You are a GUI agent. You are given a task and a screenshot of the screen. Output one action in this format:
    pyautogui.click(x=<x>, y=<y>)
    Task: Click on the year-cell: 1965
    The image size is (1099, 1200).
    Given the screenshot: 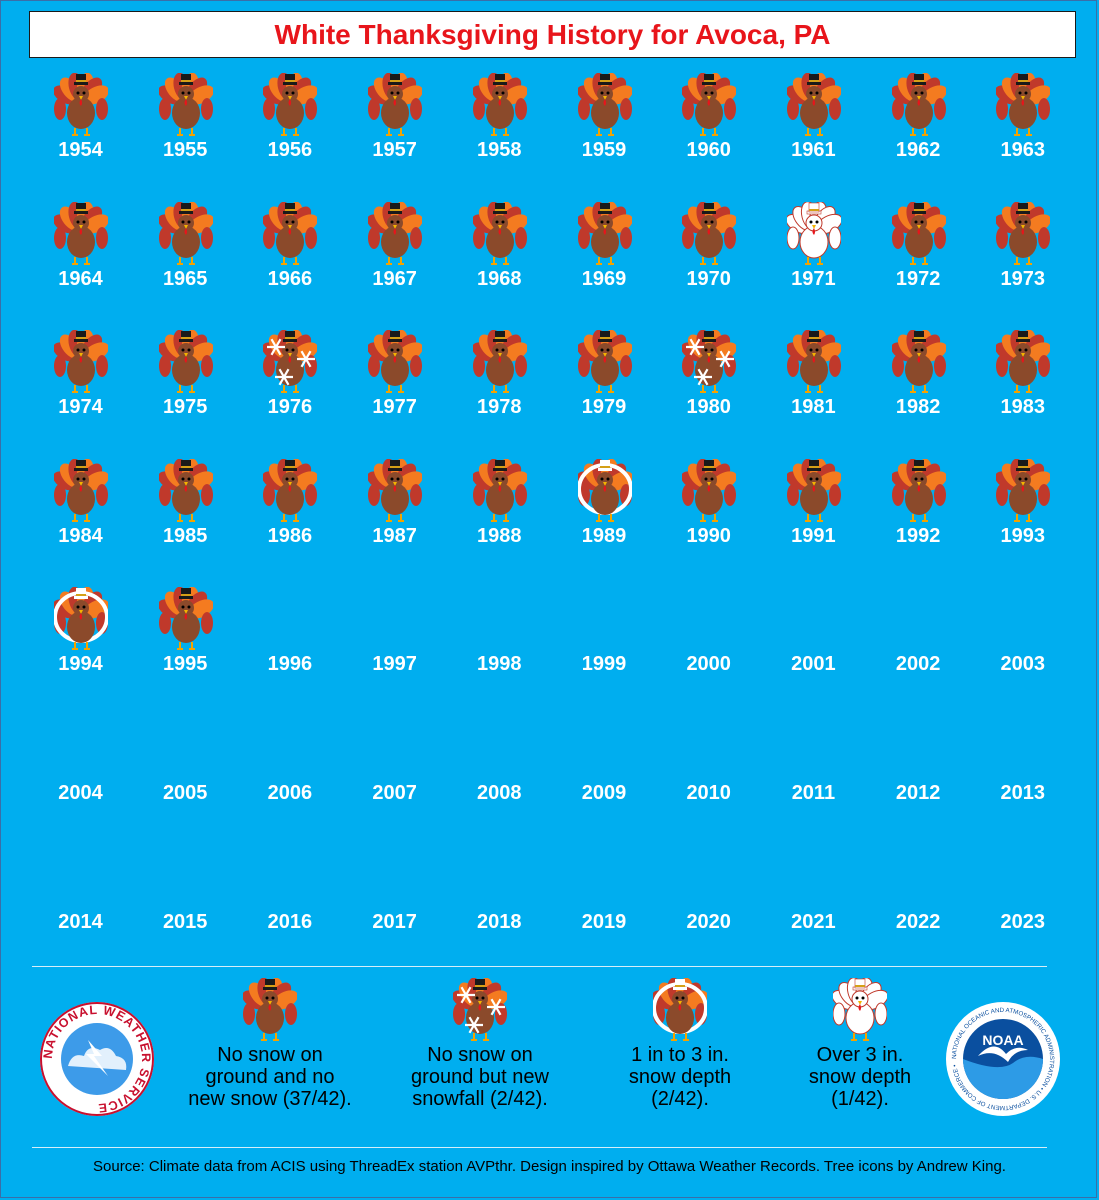 What is the action you would take?
    pyautogui.click(x=185, y=263)
    